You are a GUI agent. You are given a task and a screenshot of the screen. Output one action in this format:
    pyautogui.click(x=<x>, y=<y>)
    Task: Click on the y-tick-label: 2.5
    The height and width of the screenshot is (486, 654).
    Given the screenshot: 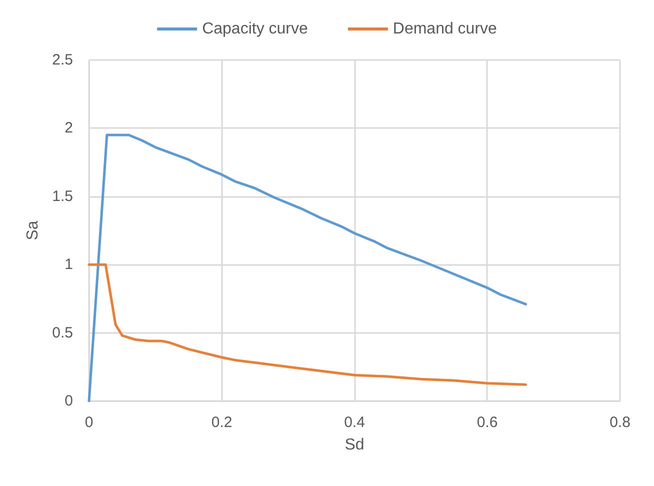 What is the action you would take?
    pyautogui.click(x=62, y=60)
    